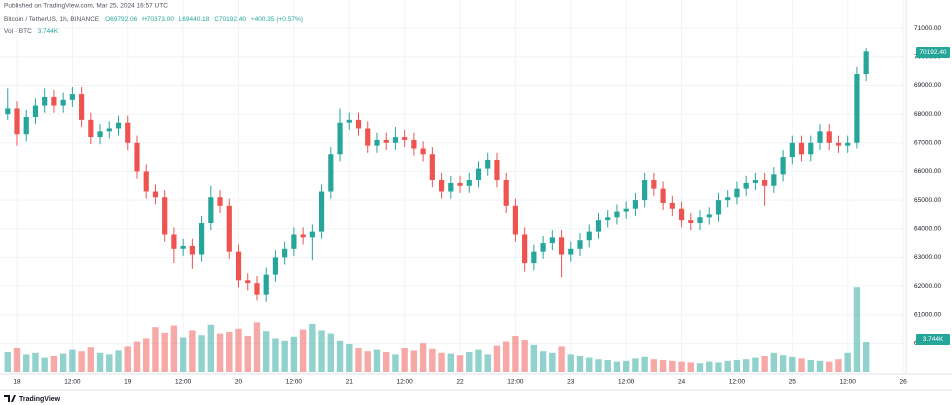 This screenshot has width=952, height=405. What do you see at coordinates (158, 19) in the screenshot?
I see `header-high: H70373.00` at bounding box center [158, 19].